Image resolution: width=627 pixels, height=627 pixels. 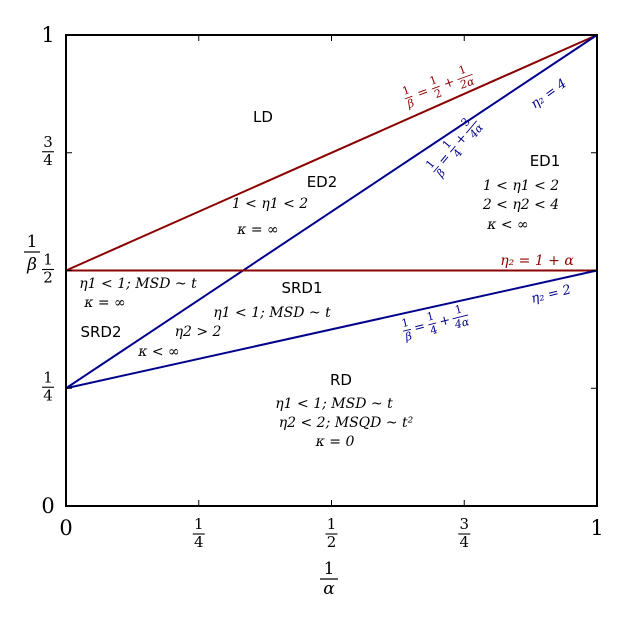 I want to click on svg-text: SRD2, so click(x=100, y=332).